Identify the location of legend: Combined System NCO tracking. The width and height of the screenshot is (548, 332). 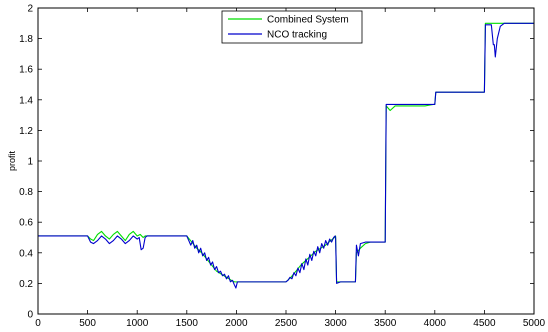
(292, 27).